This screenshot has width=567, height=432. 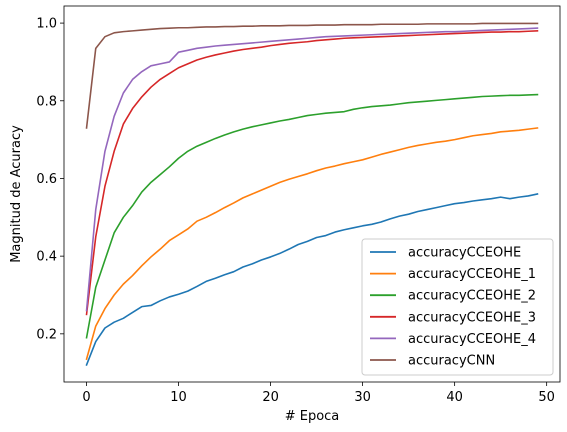 What do you see at coordinates (318, 393) in the screenshot?
I see `x-axis-ticks: 0 10 20 30 40 50` at bounding box center [318, 393].